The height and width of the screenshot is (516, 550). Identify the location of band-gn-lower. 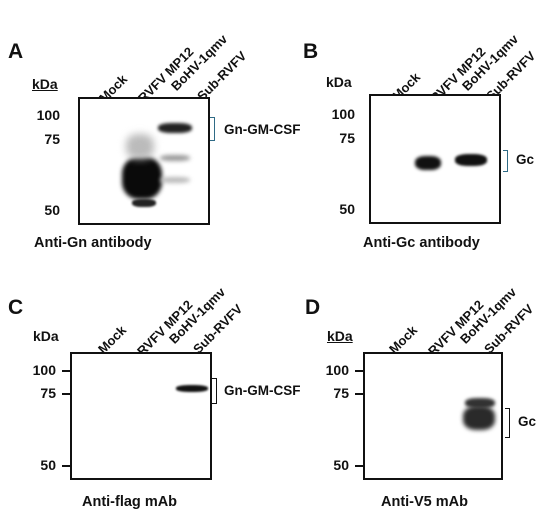
(144, 203).